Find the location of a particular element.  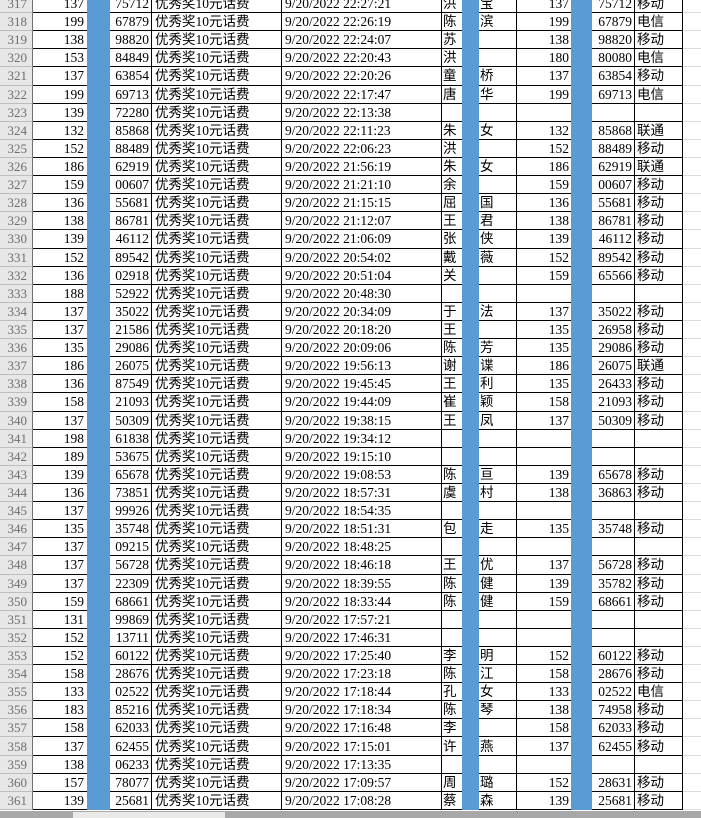

phone-suffix: 09215 is located at coordinates (131, 547).